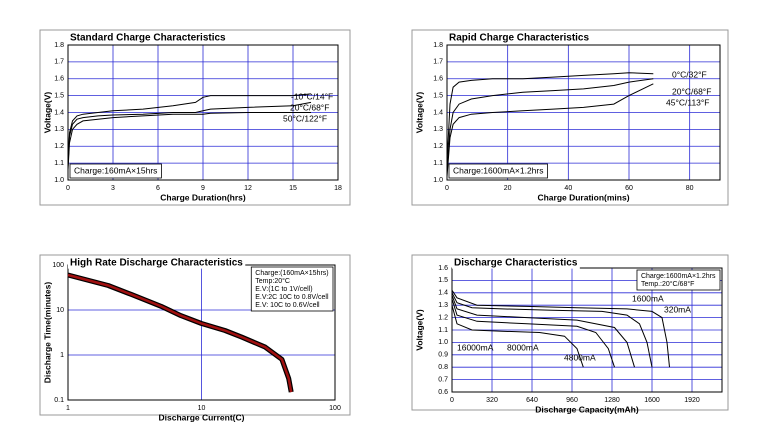  What do you see at coordinates (629, 188) in the screenshot?
I see `x-tick-label: 60` at bounding box center [629, 188].